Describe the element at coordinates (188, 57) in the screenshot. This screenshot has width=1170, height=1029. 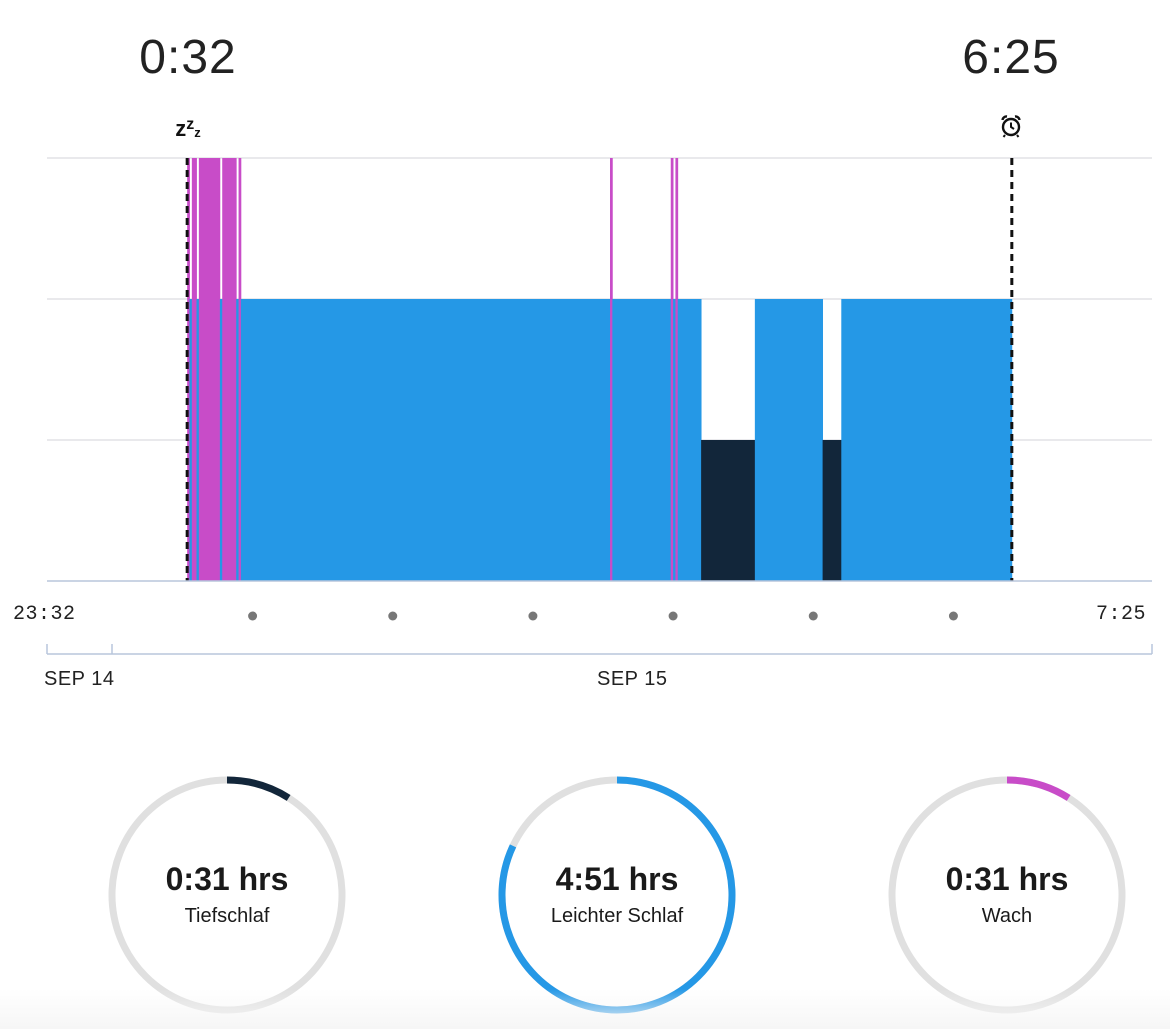
I see `sleep-start-time: 0:32` at that location.